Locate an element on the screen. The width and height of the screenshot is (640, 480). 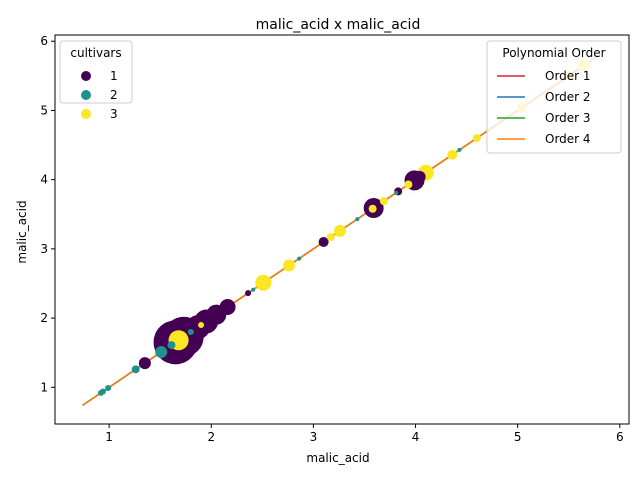
x-tick-label: 3 is located at coordinates (314, 437).